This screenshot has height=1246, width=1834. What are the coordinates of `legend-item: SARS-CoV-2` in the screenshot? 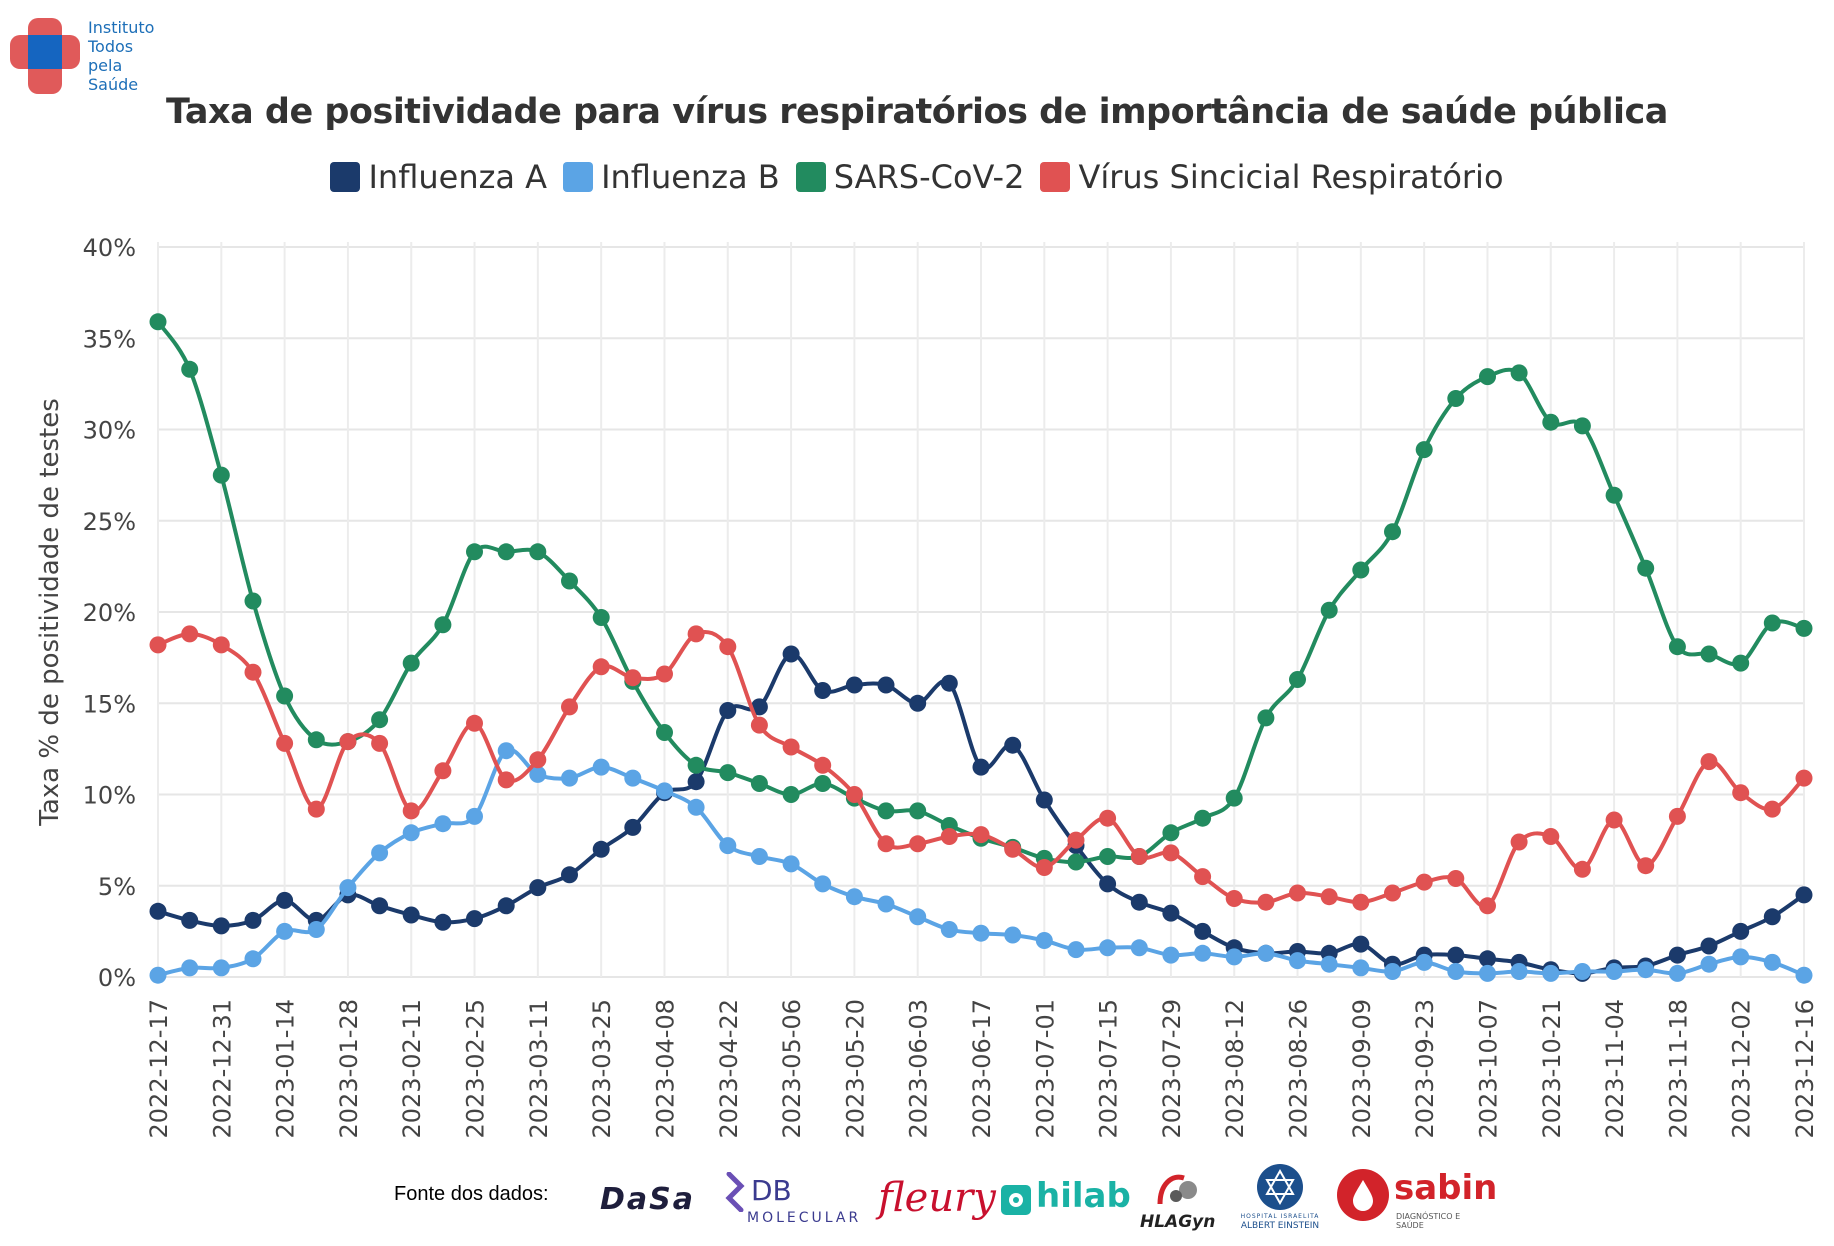 It's located at (909, 177).